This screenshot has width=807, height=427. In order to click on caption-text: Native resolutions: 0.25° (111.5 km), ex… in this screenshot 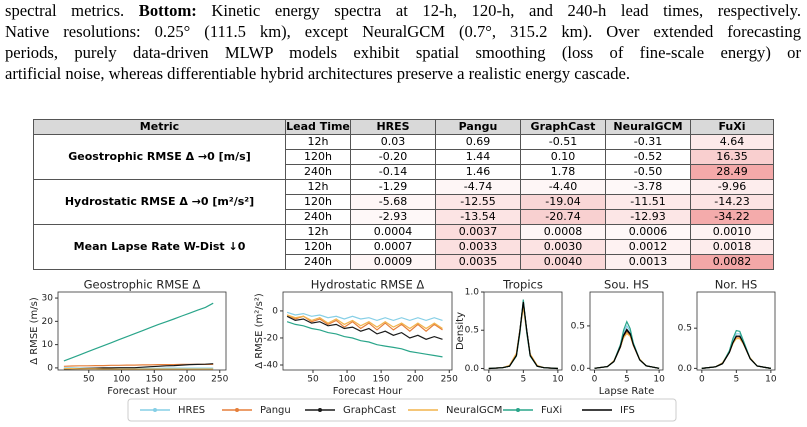, I will do `click(403, 31)`.